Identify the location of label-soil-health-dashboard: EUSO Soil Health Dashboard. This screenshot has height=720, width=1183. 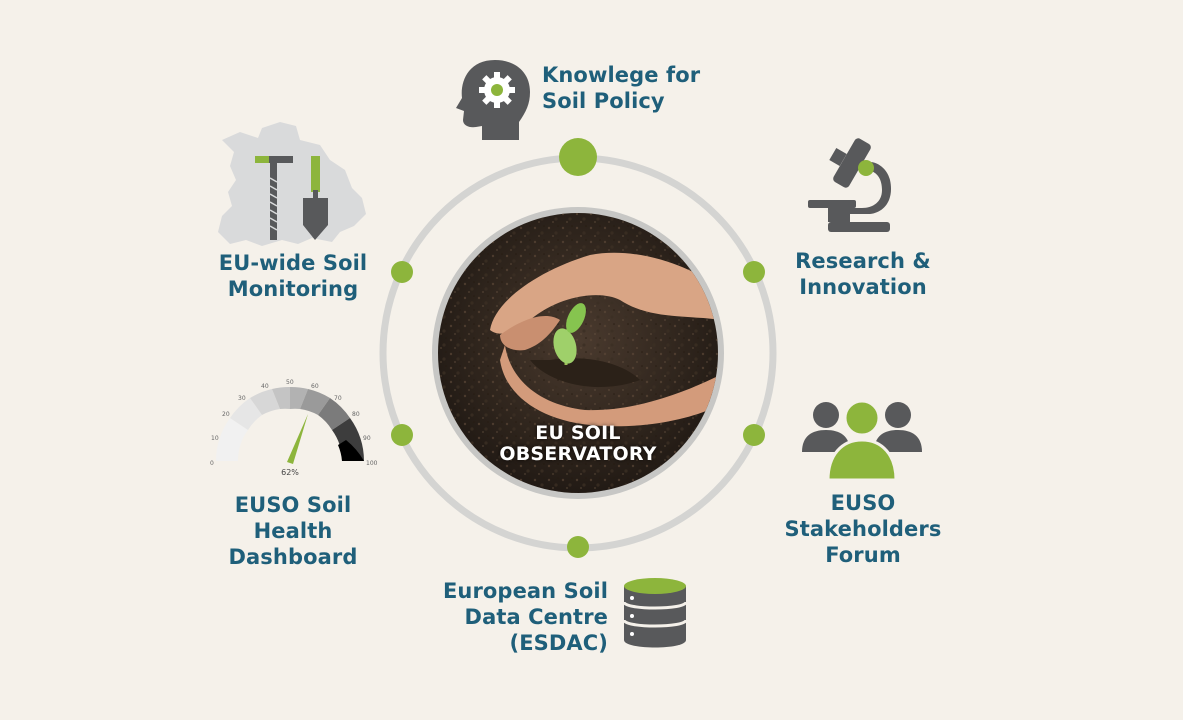
(293, 531).